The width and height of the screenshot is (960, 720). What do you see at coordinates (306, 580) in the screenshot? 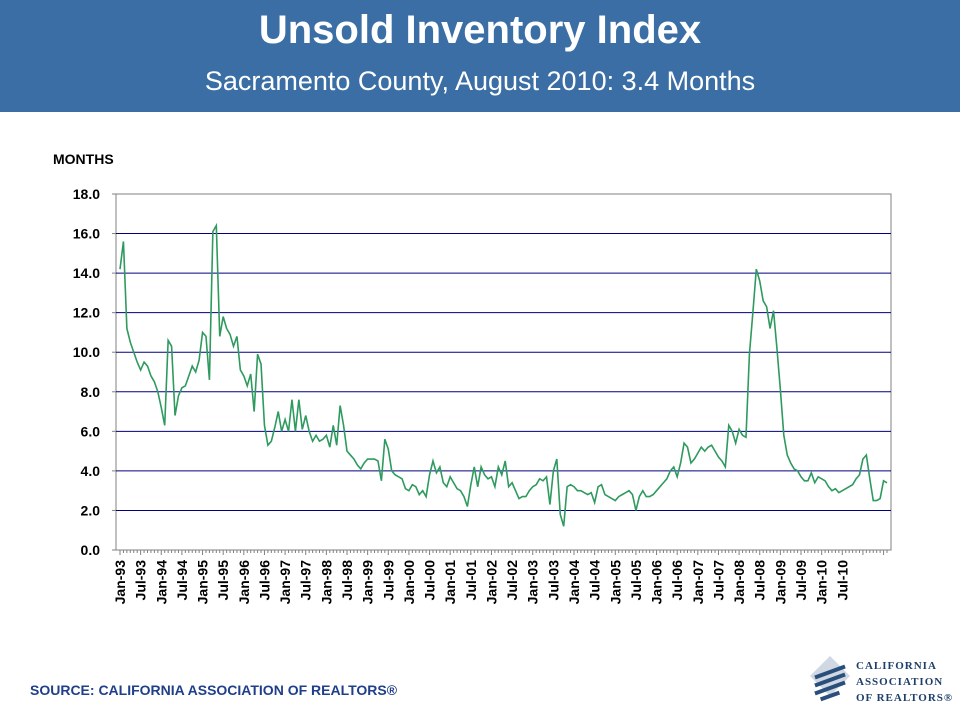
I see `x-tick-label: Jul-97` at bounding box center [306, 580].